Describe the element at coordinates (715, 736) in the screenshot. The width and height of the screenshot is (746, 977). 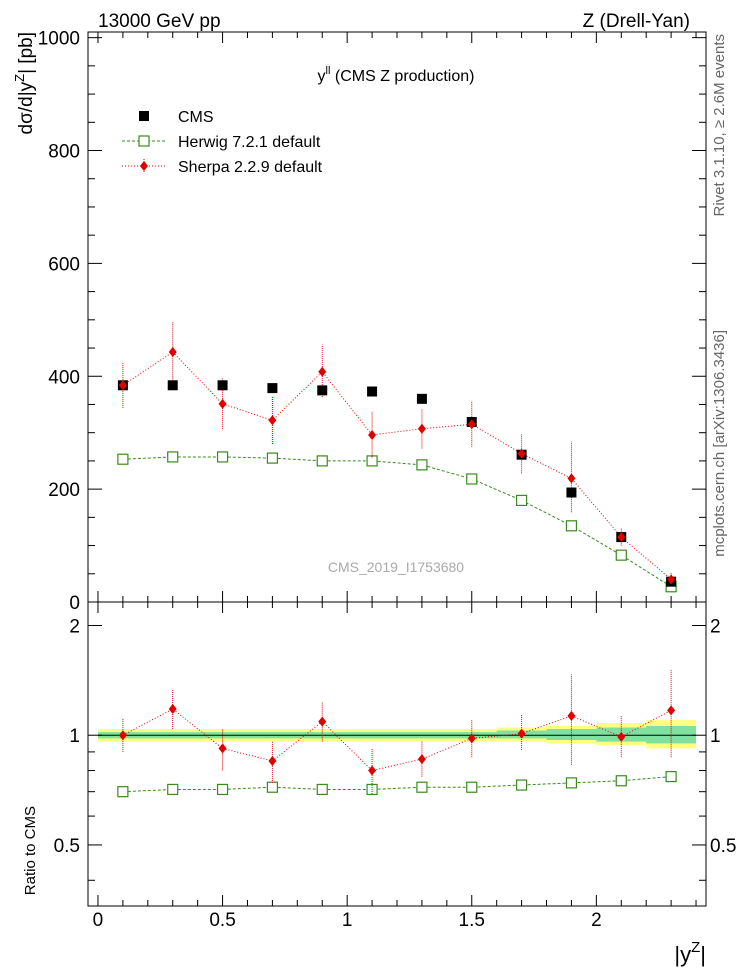
I see `ratio-y-tick-label-right: 1` at that location.